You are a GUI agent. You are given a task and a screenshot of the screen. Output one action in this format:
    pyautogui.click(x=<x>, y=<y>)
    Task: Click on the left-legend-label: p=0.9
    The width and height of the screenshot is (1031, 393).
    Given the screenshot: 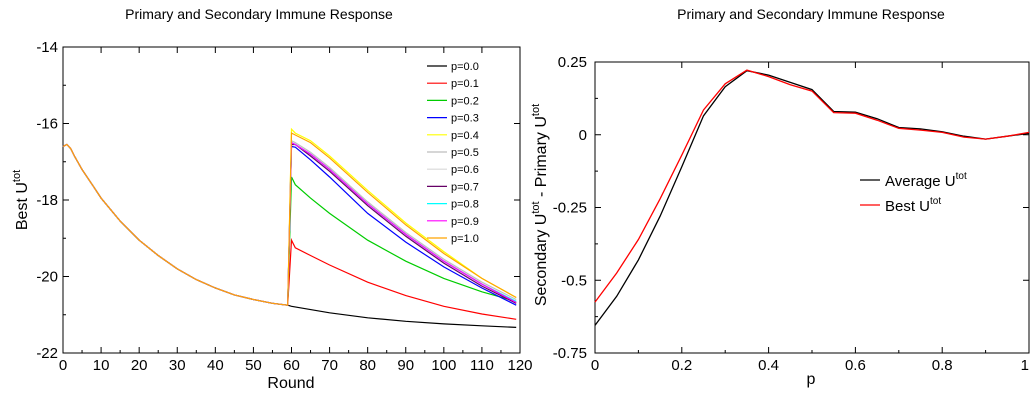 What is the action you would take?
    pyautogui.click(x=465, y=222)
    